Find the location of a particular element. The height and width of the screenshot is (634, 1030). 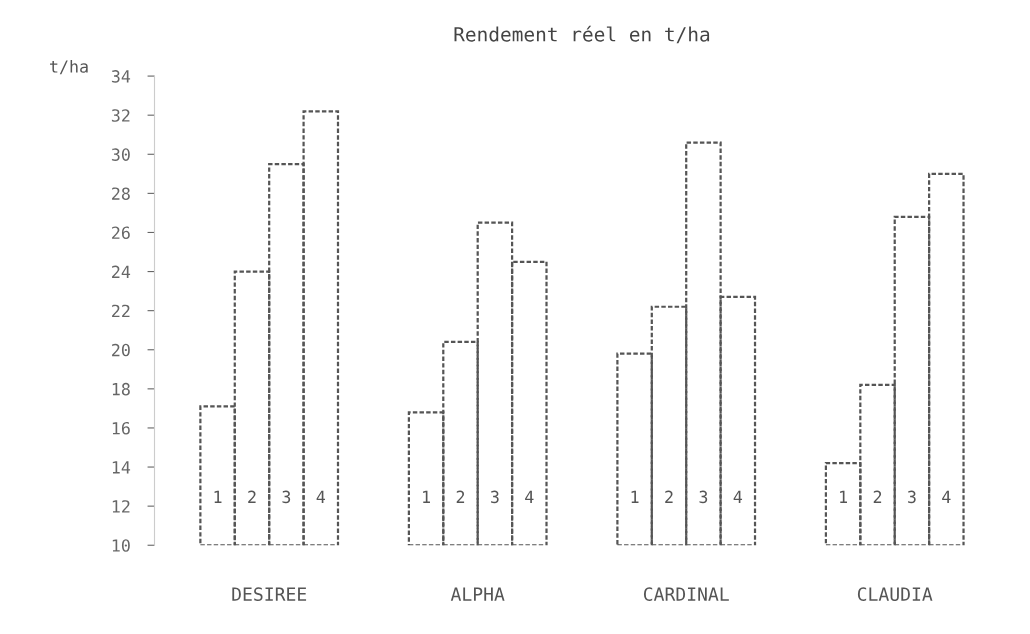

x-tick-label: DESIREE is located at coordinates (269, 594).